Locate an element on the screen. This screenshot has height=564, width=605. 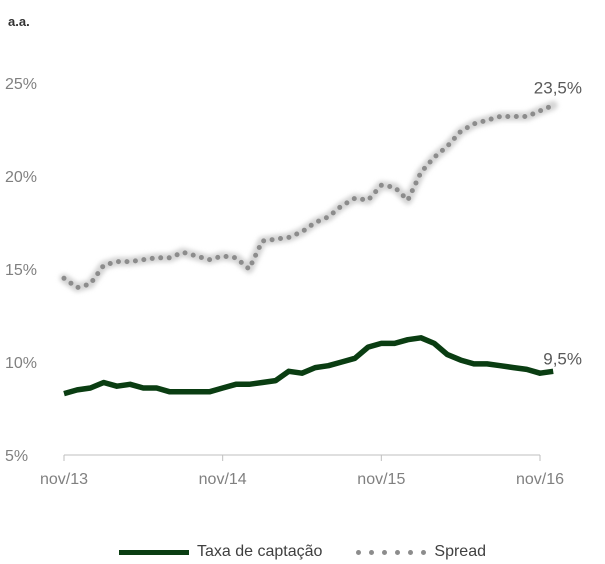
x-tick-label: nov/16 is located at coordinates (540, 479).